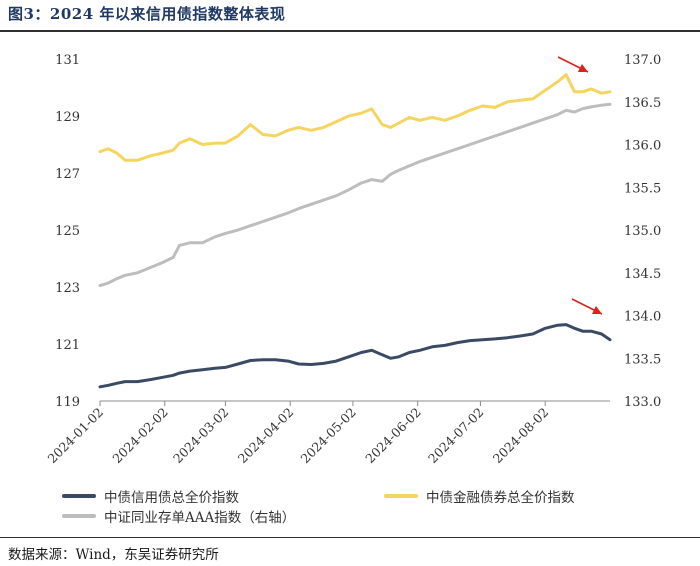 This screenshot has height=566, width=700. I want to click on x-tick-label: 2024-08-02, so click(521, 436).